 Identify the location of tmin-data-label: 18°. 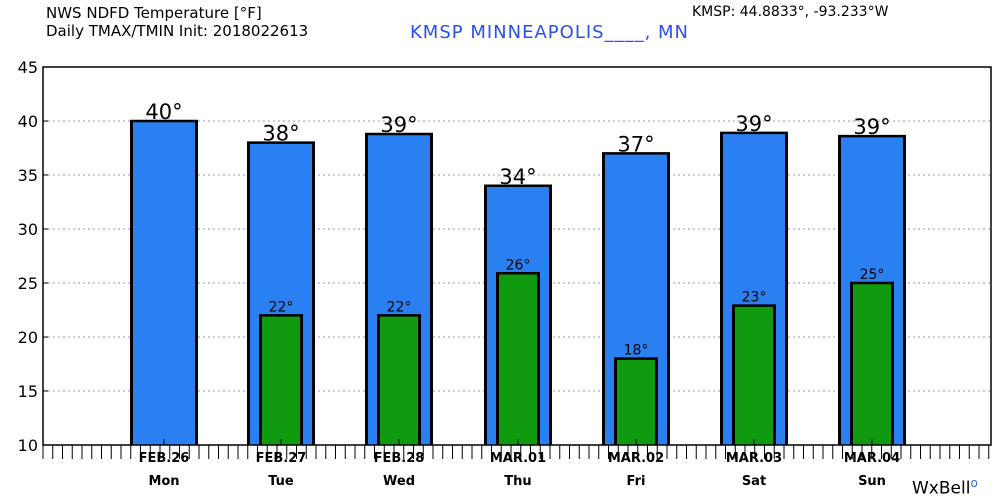
(636, 351).